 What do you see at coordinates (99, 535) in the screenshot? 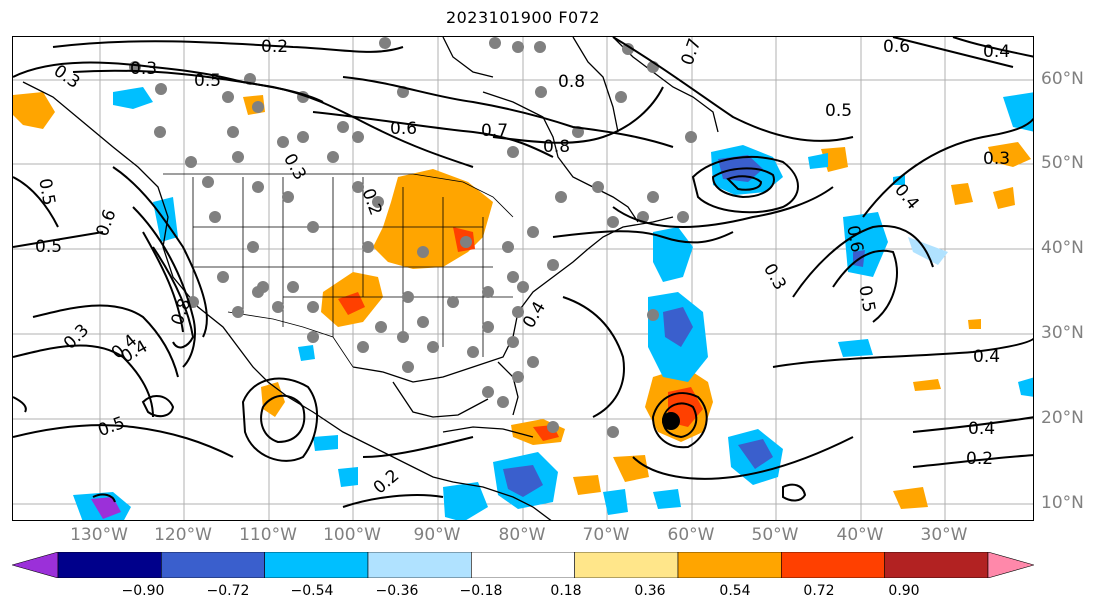
I see `lon-label: 130°W` at bounding box center [99, 535].